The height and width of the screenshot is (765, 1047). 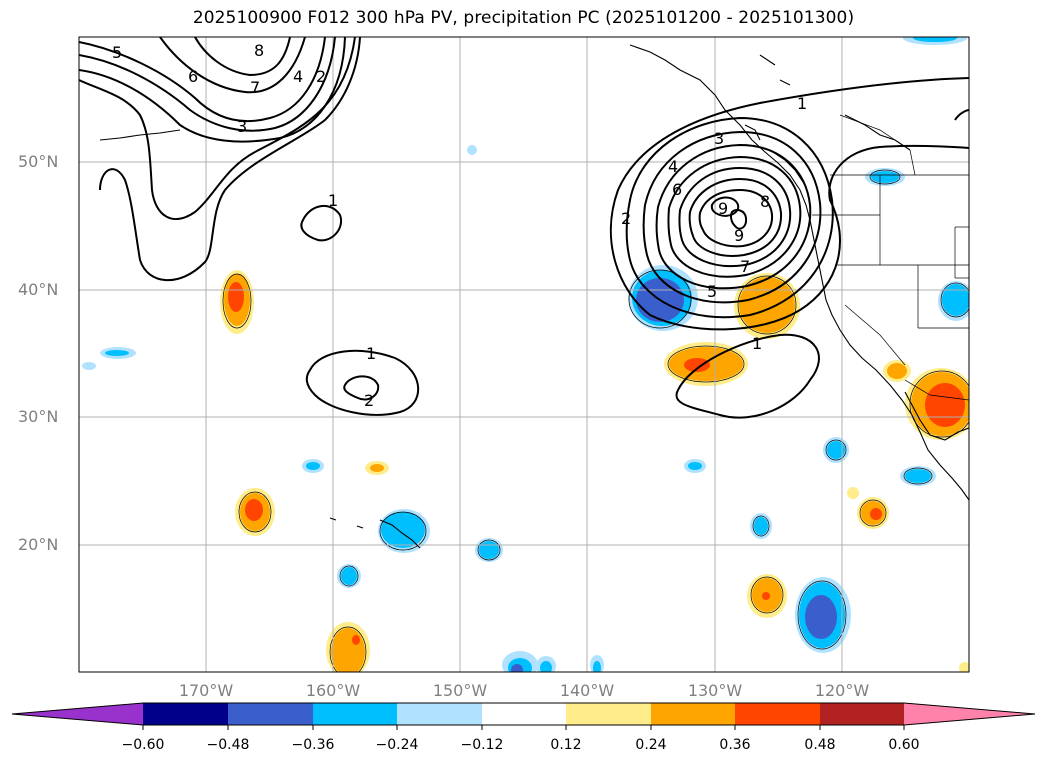 I want to click on negative-precip-blob-hawaii, so click(x=404, y=531).